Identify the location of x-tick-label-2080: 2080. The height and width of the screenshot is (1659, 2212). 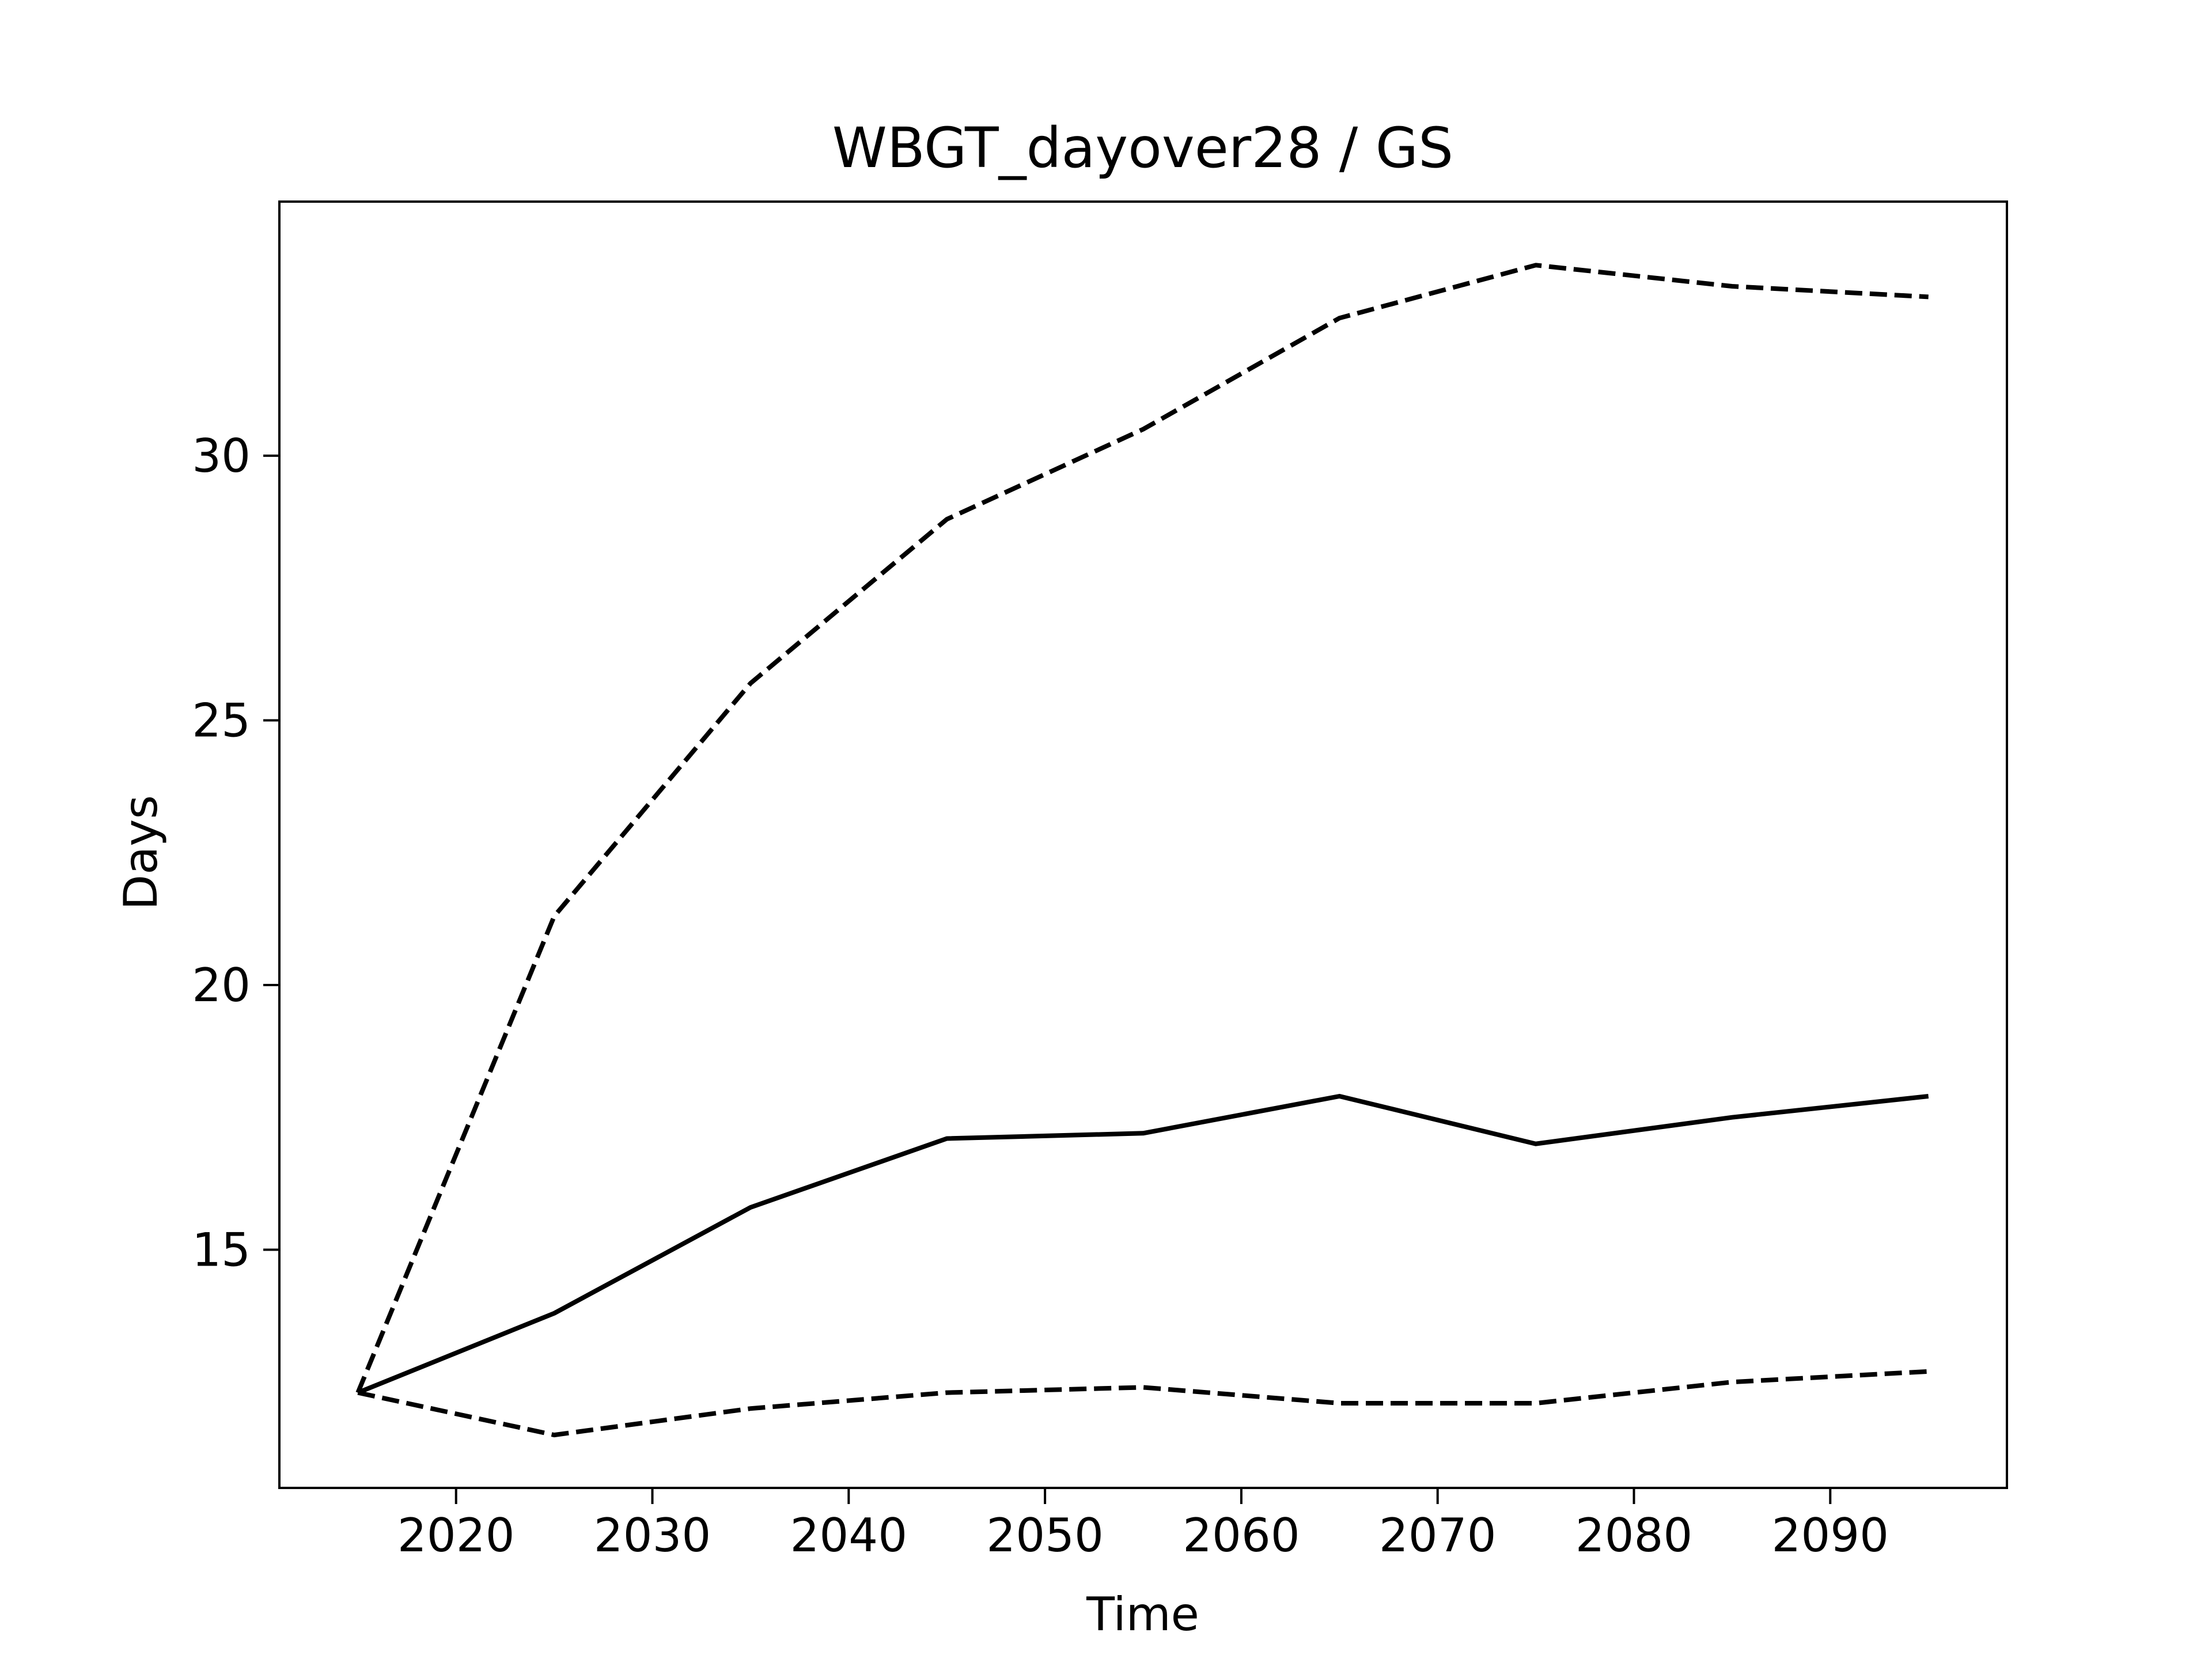
(1634, 1535).